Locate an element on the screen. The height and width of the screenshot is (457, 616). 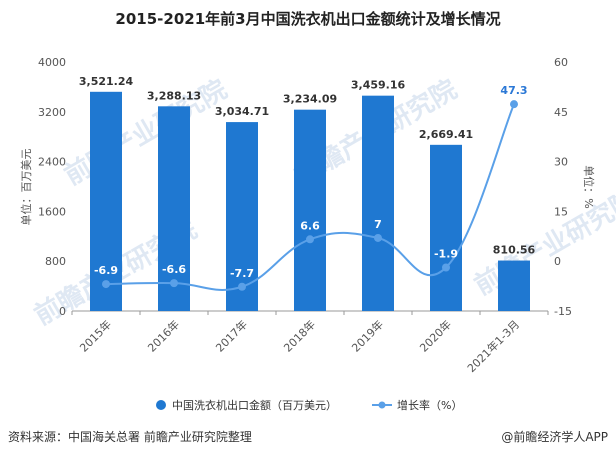
bar-value-label: 3,288.13 is located at coordinates (174, 95).